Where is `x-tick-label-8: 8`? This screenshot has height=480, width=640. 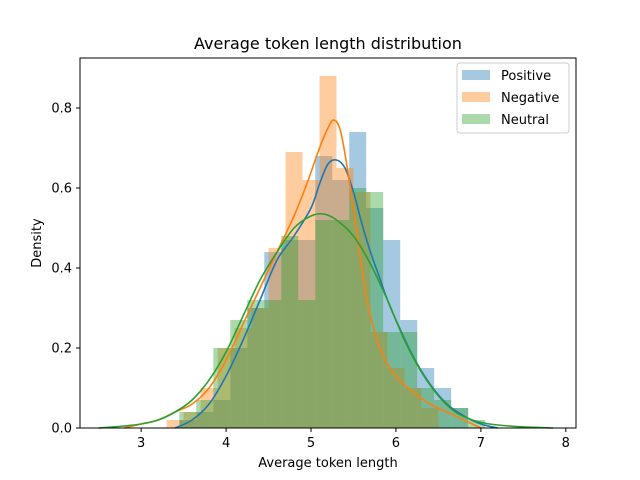 x-tick-label-8: 8 is located at coordinates (566, 443).